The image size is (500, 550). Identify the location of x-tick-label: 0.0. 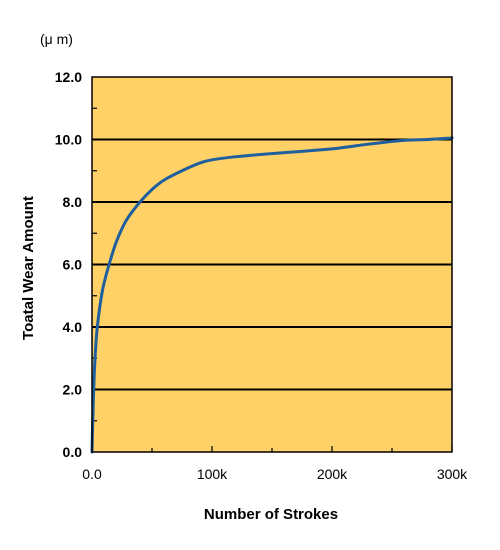
(92, 474).